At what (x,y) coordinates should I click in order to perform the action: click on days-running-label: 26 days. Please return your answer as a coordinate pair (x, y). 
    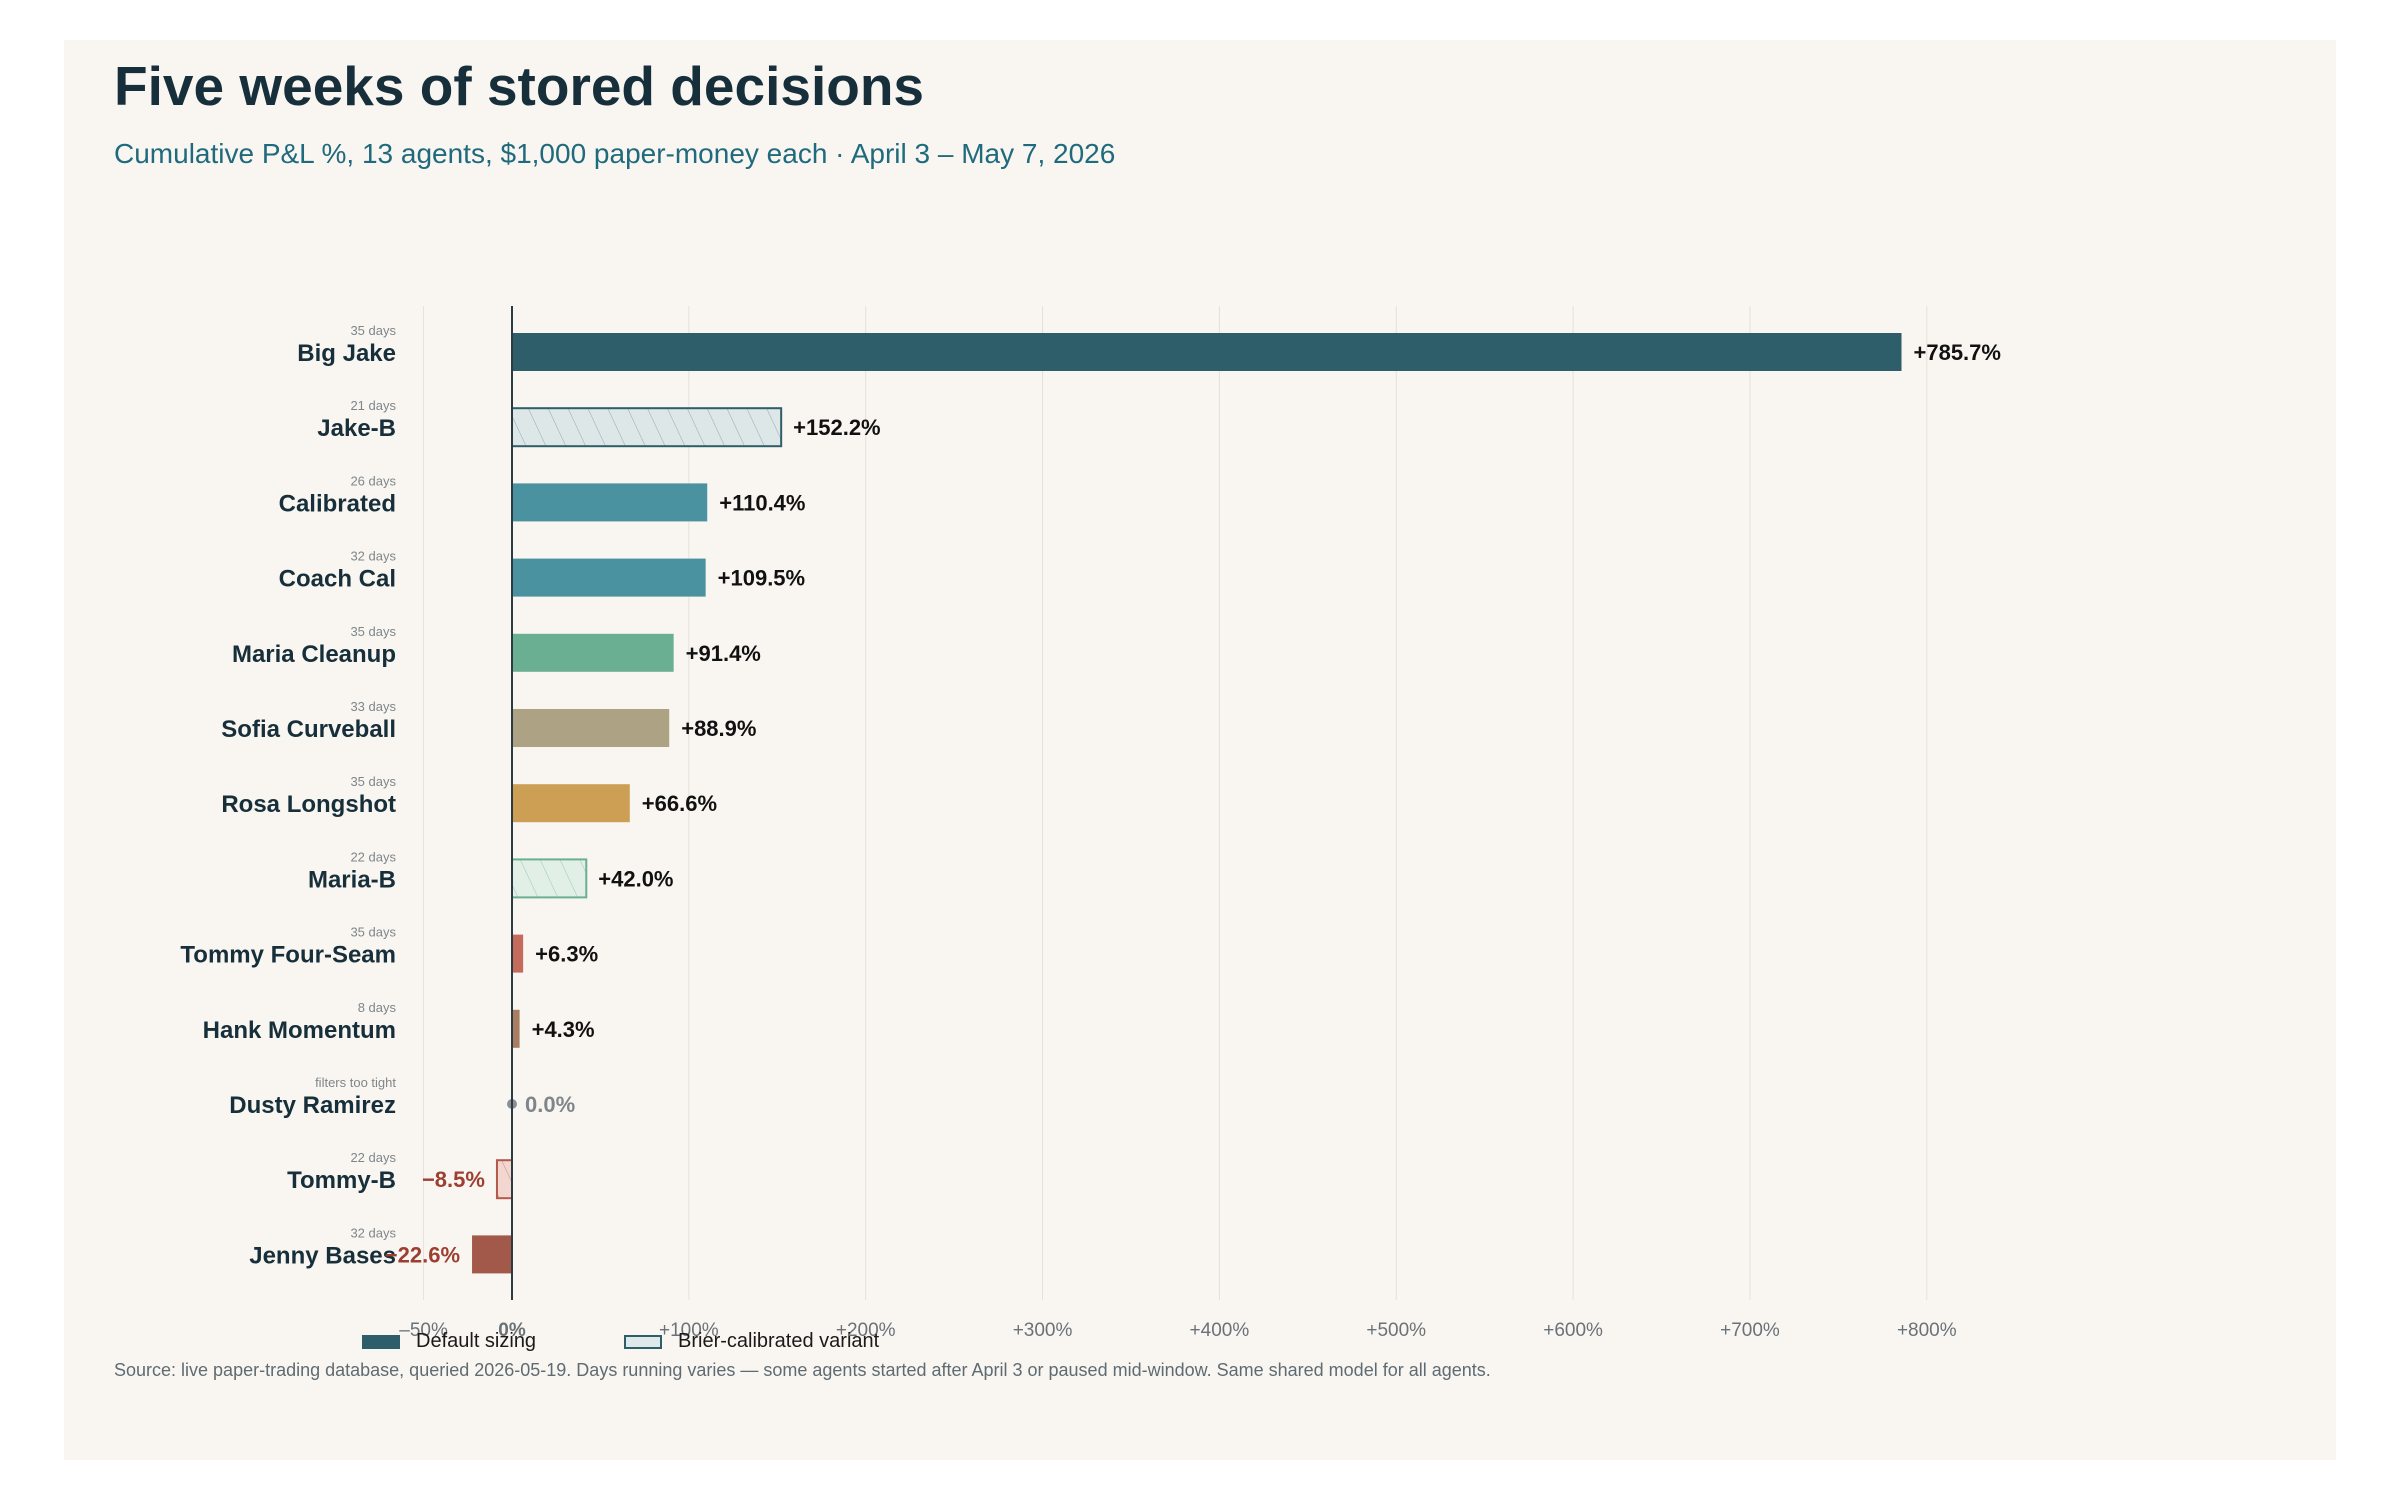
    Looking at the image, I should click on (373, 480).